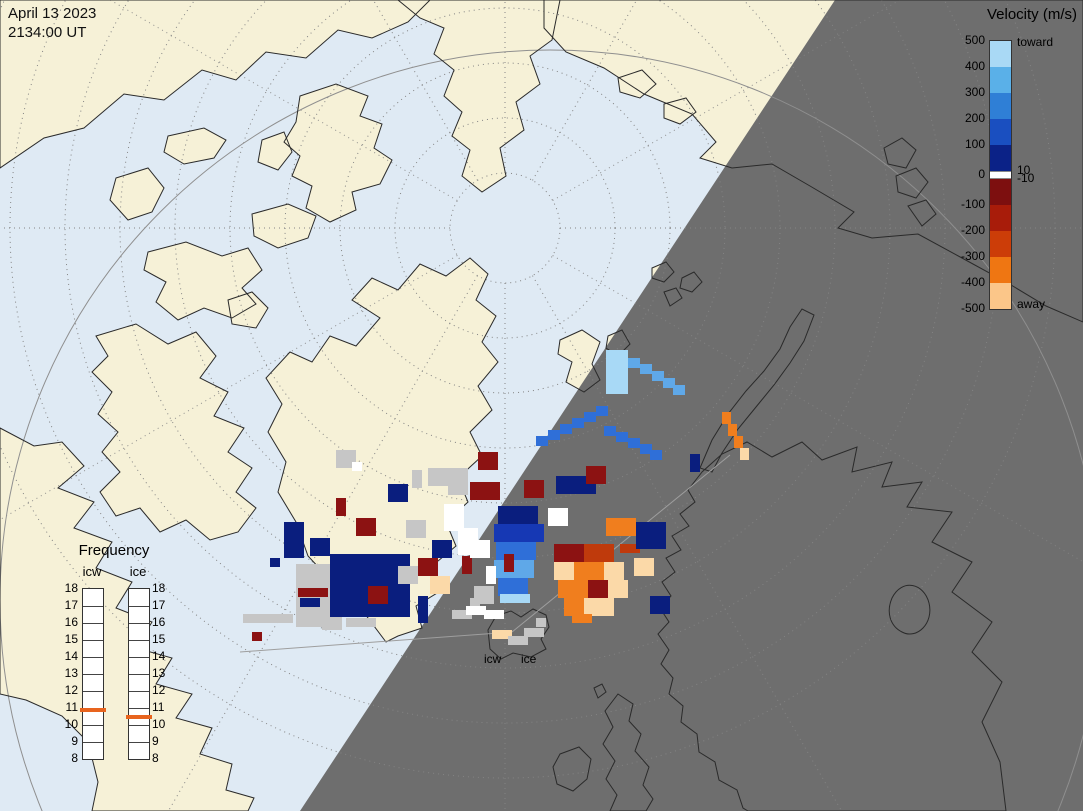 The width and height of the screenshot is (1083, 811). What do you see at coordinates (1031, 304) in the screenshot?
I see `velocity-away-label: away` at bounding box center [1031, 304].